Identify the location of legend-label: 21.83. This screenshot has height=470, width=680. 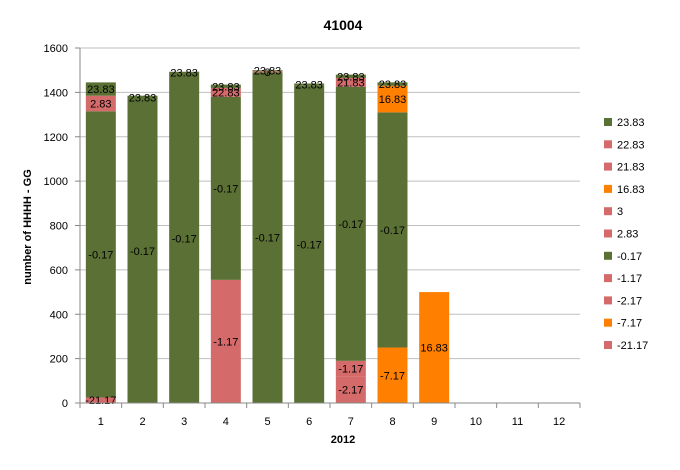
(631, 168).